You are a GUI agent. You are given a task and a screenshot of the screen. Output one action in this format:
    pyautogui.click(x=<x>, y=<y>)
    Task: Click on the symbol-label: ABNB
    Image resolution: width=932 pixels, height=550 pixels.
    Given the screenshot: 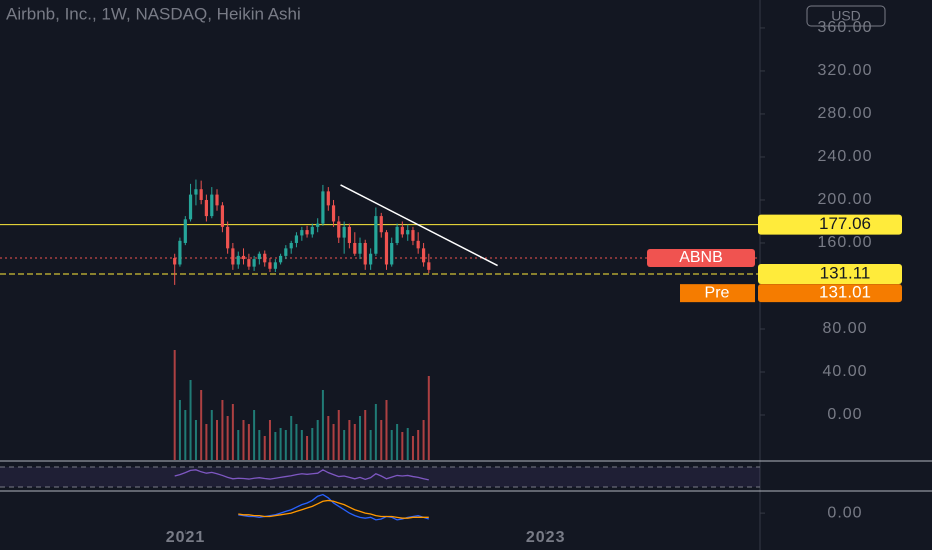 What is the action you would take?
    pyautogui.click(x=701, y=257)
    